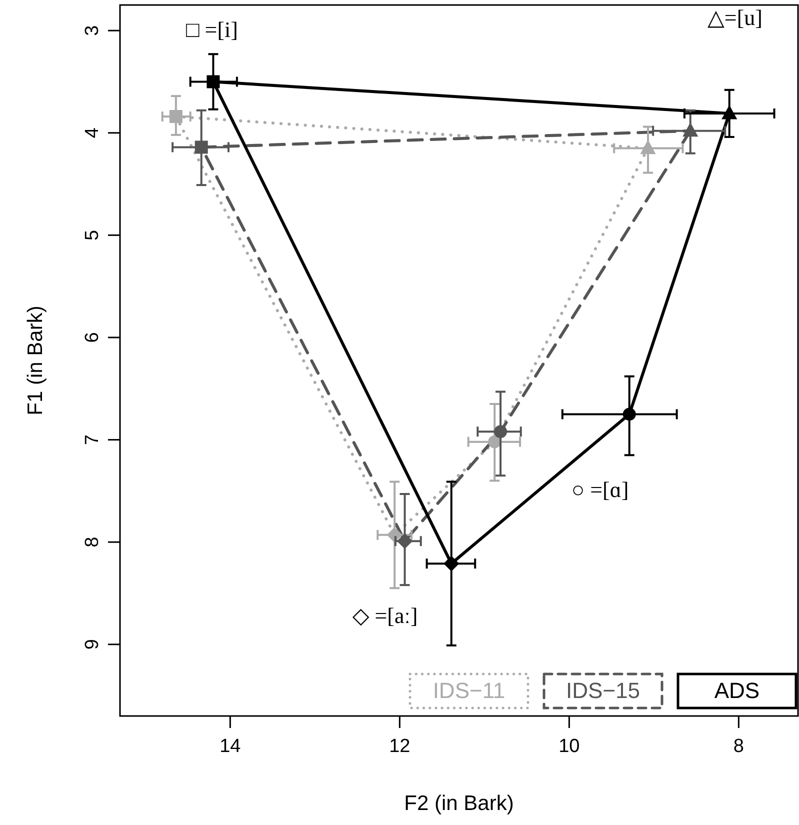 The image size is (799, 825). What do you see at coordinates (92, 30) in the screenshot?
I see `y-tick-label: 3` at bounding box center [92, 30].